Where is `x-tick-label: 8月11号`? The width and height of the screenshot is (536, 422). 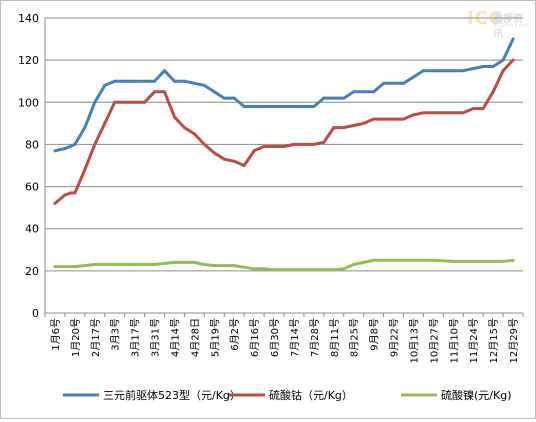 x-tick-label: 8月11号 is located at coordinates (335, 337).